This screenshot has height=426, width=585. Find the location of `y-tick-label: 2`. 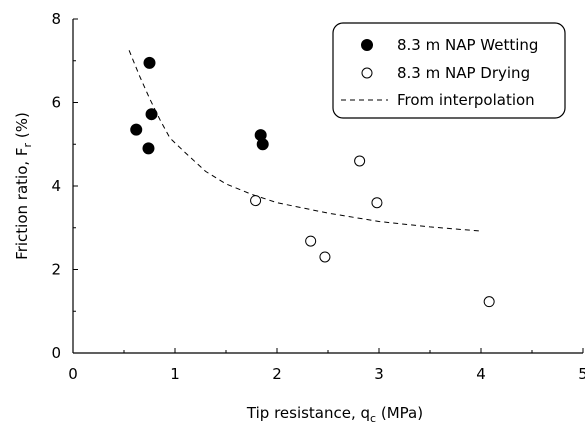

y-tick-label: 2 is located at coordinates (56, 270).